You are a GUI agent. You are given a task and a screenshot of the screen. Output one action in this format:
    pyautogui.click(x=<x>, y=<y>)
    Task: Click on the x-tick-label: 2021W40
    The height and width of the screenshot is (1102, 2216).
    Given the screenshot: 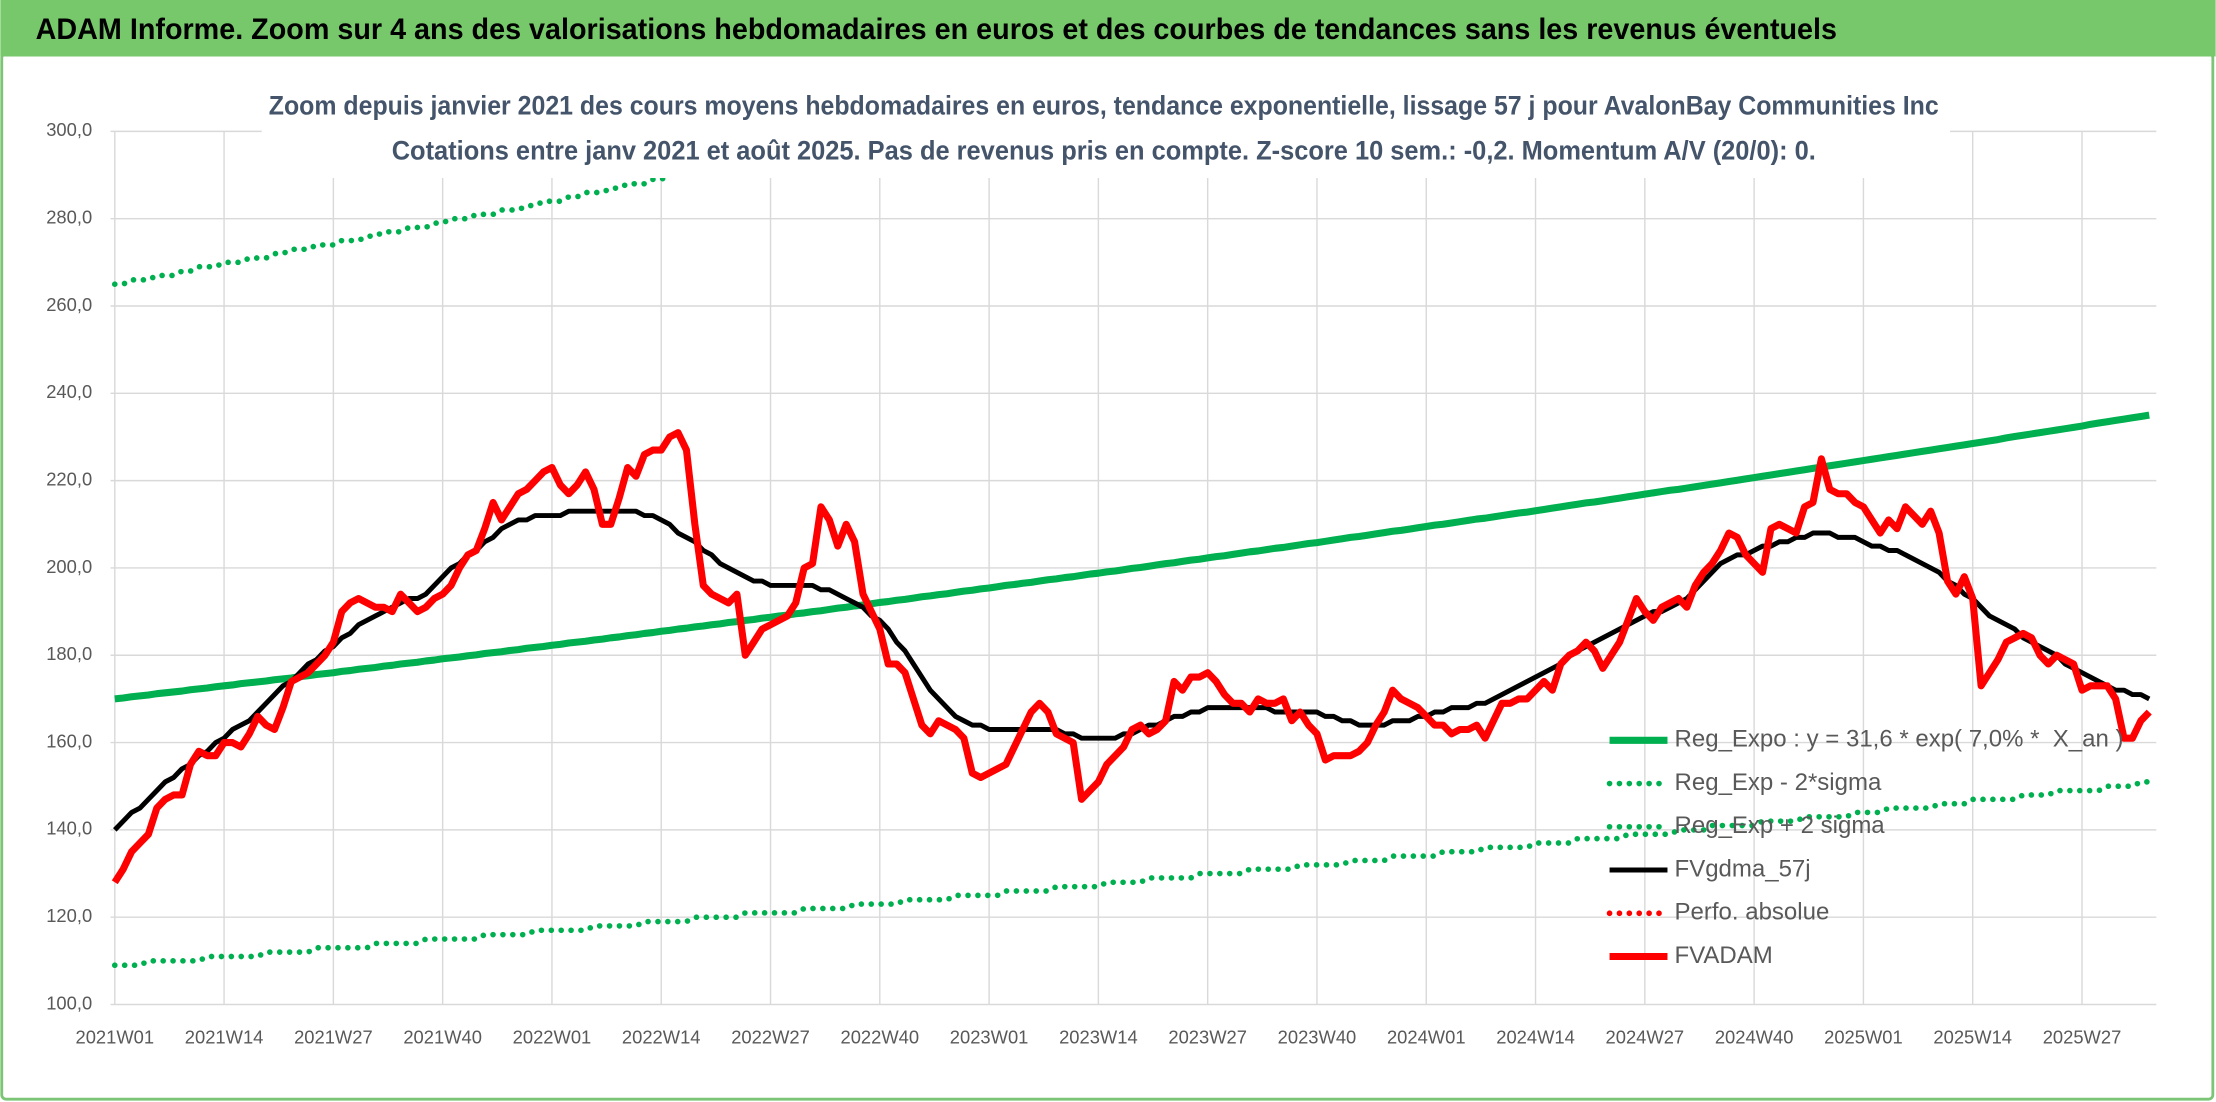 What is the action you would take?
    pyautogui.click(x=442, y=1036)
    